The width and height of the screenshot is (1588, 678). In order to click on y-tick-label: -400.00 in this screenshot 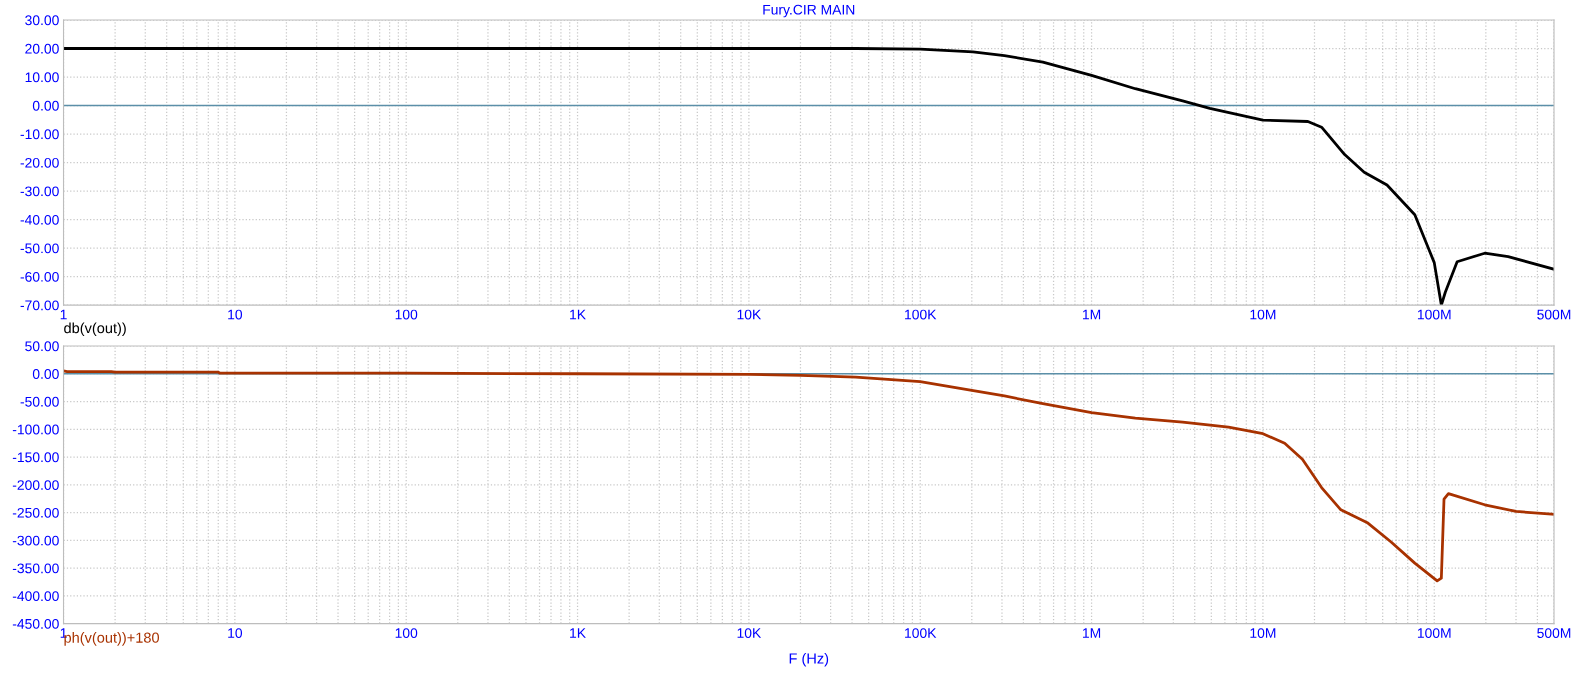, I will do `click(35, 596)`.